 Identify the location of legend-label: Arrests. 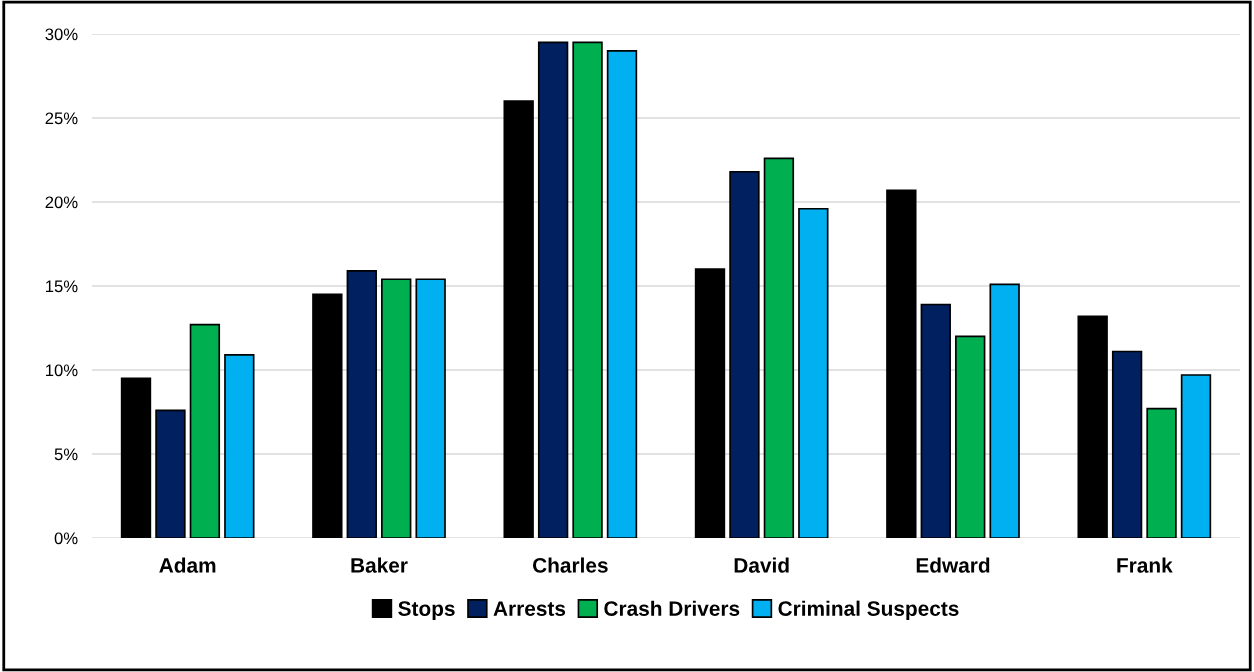
(529, 608).